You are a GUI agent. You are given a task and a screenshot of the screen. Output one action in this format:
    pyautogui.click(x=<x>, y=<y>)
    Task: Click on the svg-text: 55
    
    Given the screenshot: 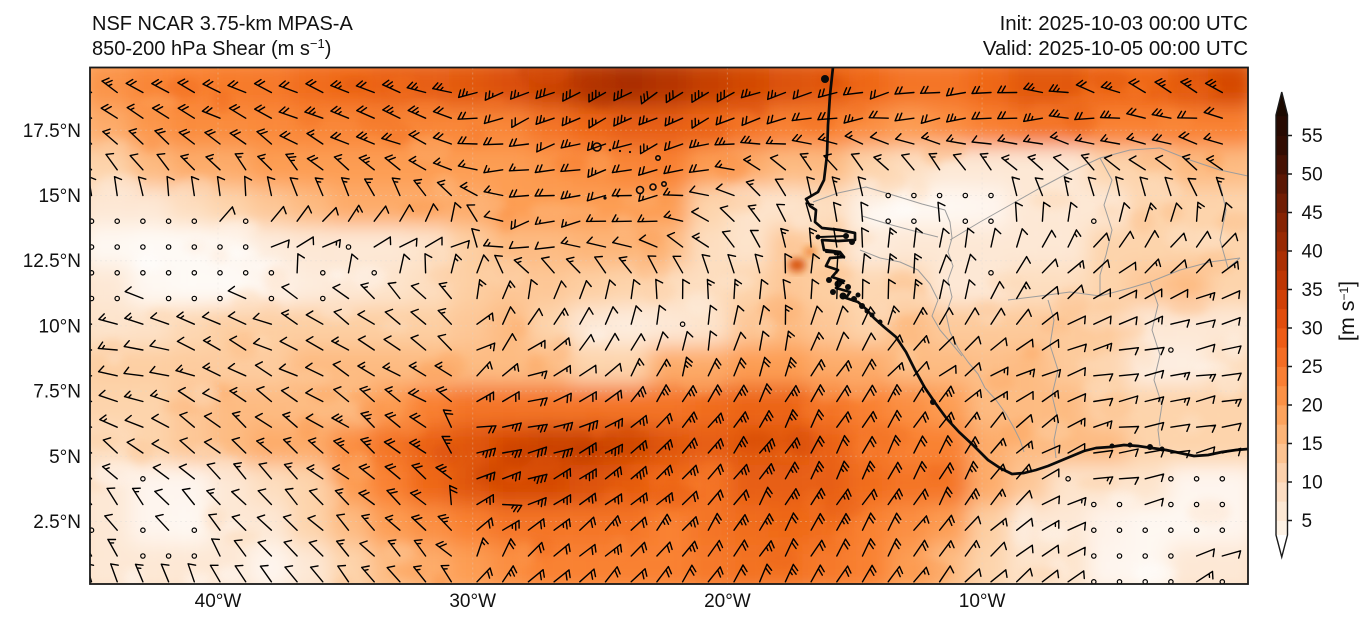 What is the action you would take?
    pyautogui.click(x=1312, y=136)
    